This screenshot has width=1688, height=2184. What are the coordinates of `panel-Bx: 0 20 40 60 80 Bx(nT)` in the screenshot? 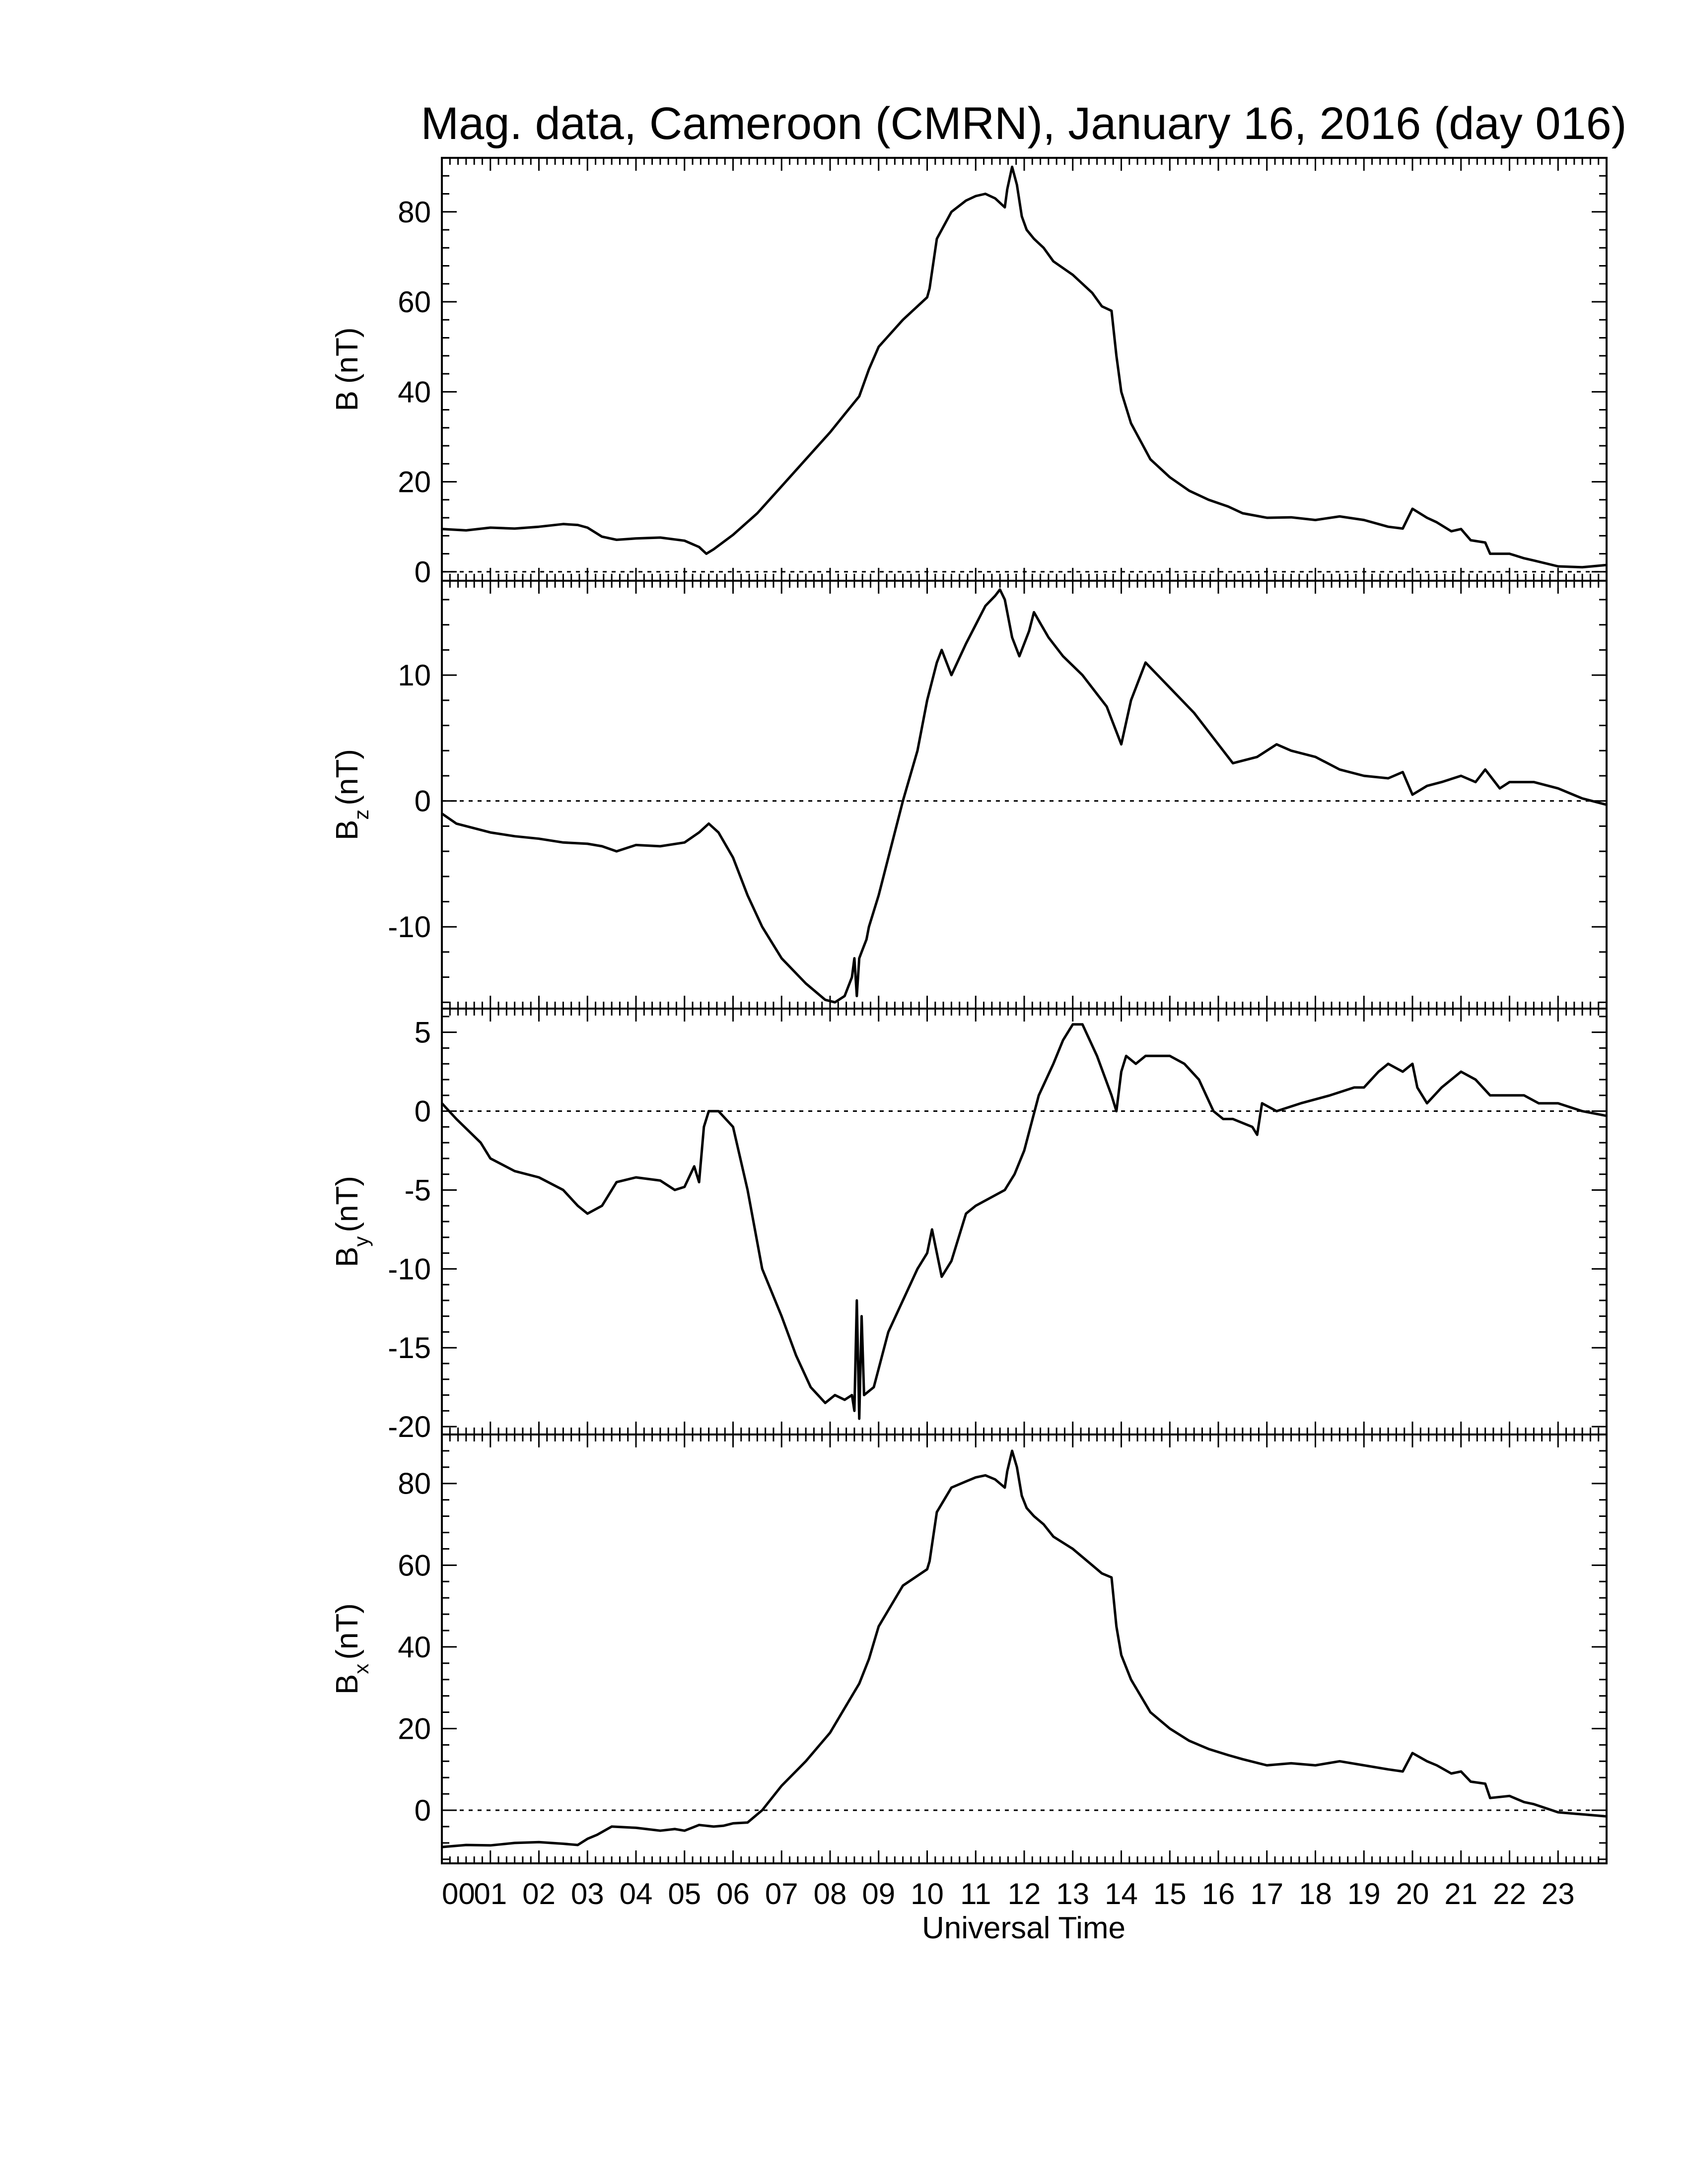 It's located at (969, 1648).